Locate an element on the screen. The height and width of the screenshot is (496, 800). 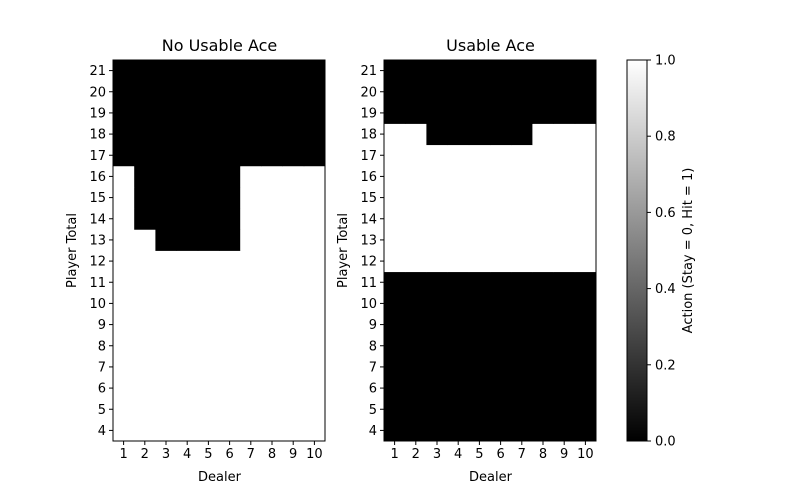
y-tick-label: 10 is located at coordinates (97, 304).